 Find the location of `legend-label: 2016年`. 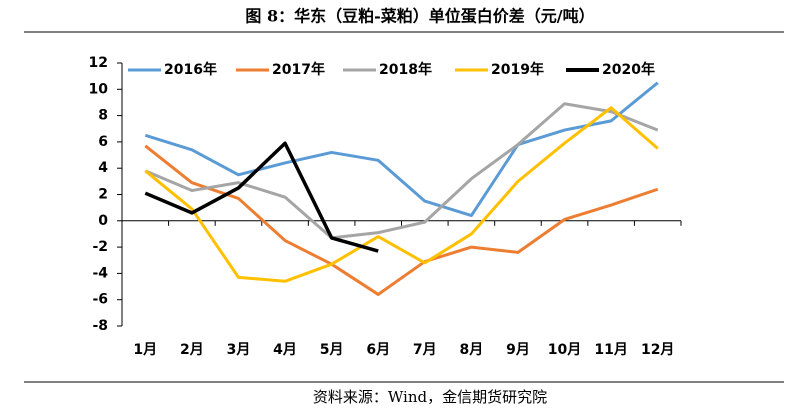

legend-label: 2016年 is located at coordinates (190, 69).